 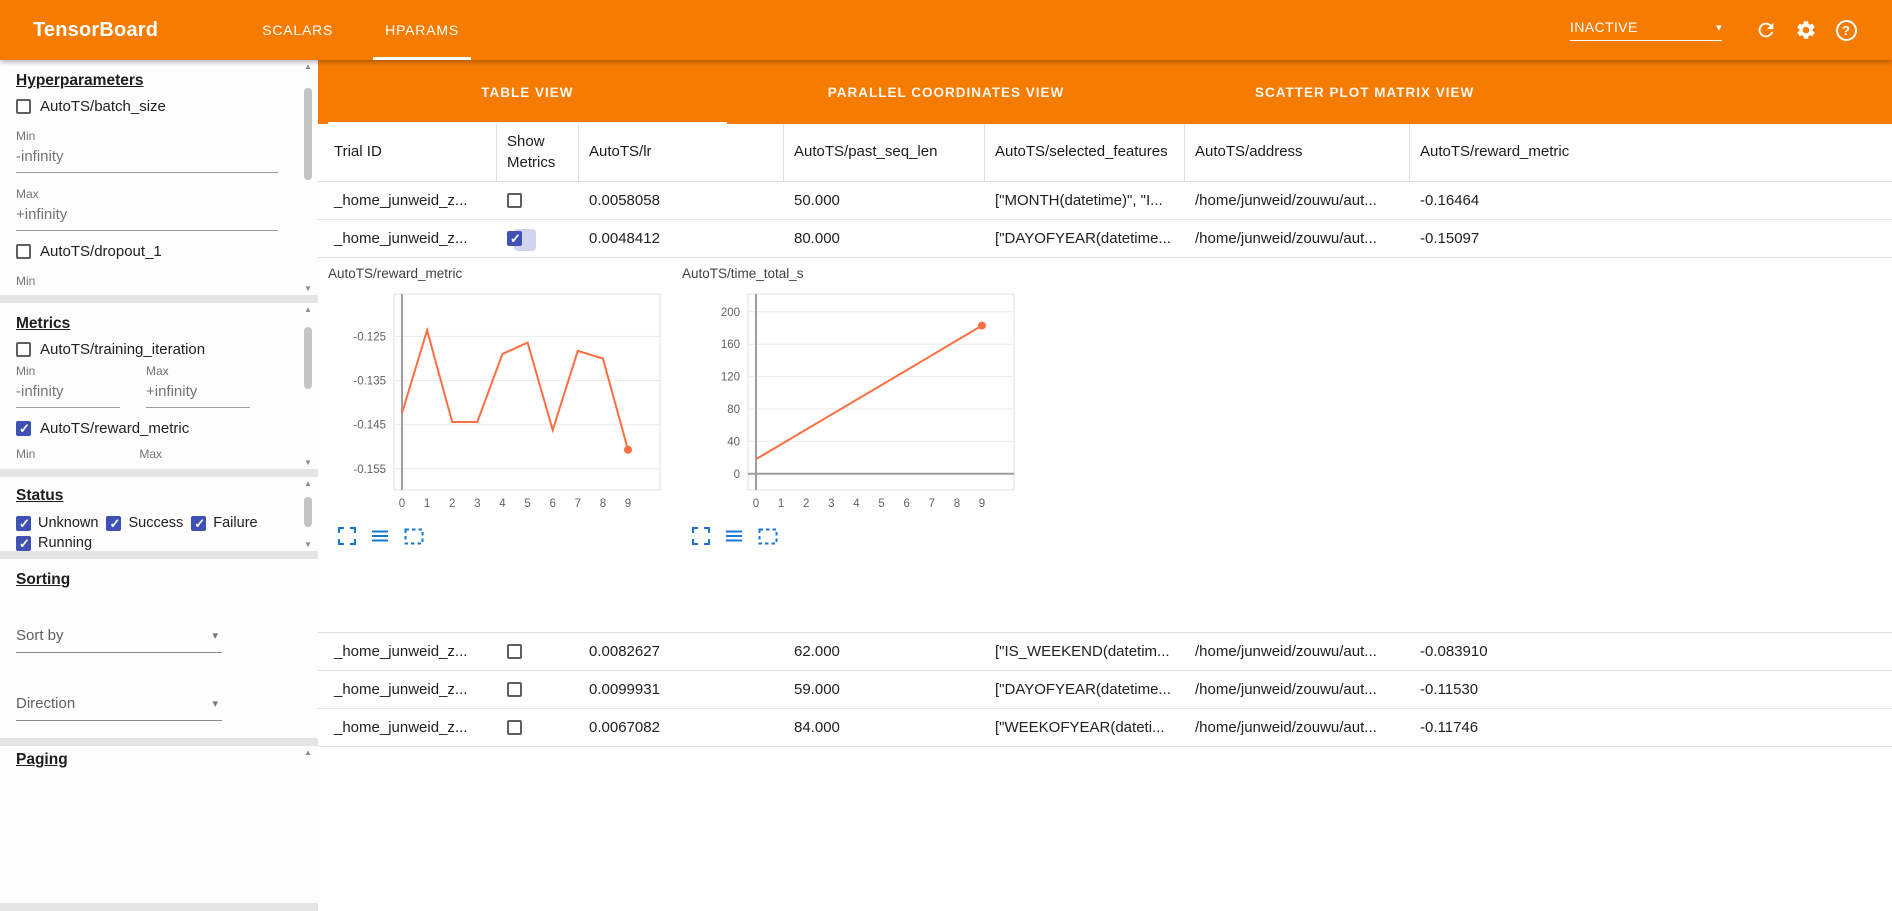 What do you see at coordinates (427, 504) in the screenshot?
I see `svg-text: 1` at bounding box center [427, 504].